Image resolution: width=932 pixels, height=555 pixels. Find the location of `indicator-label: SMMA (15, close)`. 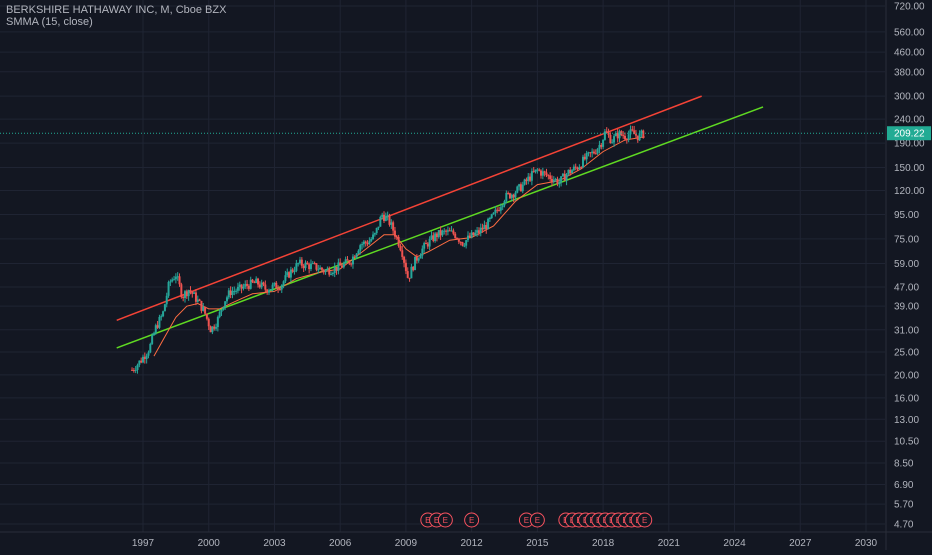

indicator-label: SMMA (15, close) is located at coordinates (49, 22).